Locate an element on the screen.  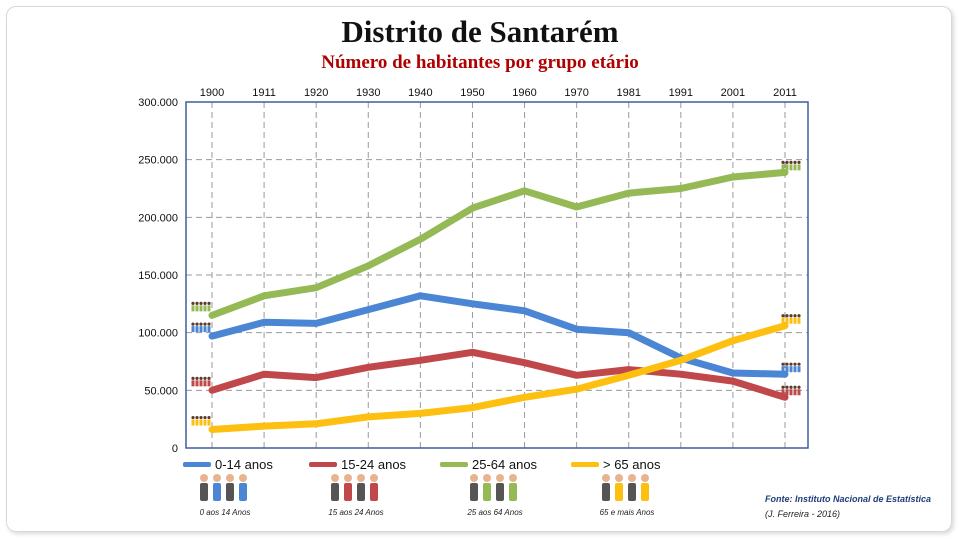
y-tick-label: 250.000 is located at coordinates (158, 161).